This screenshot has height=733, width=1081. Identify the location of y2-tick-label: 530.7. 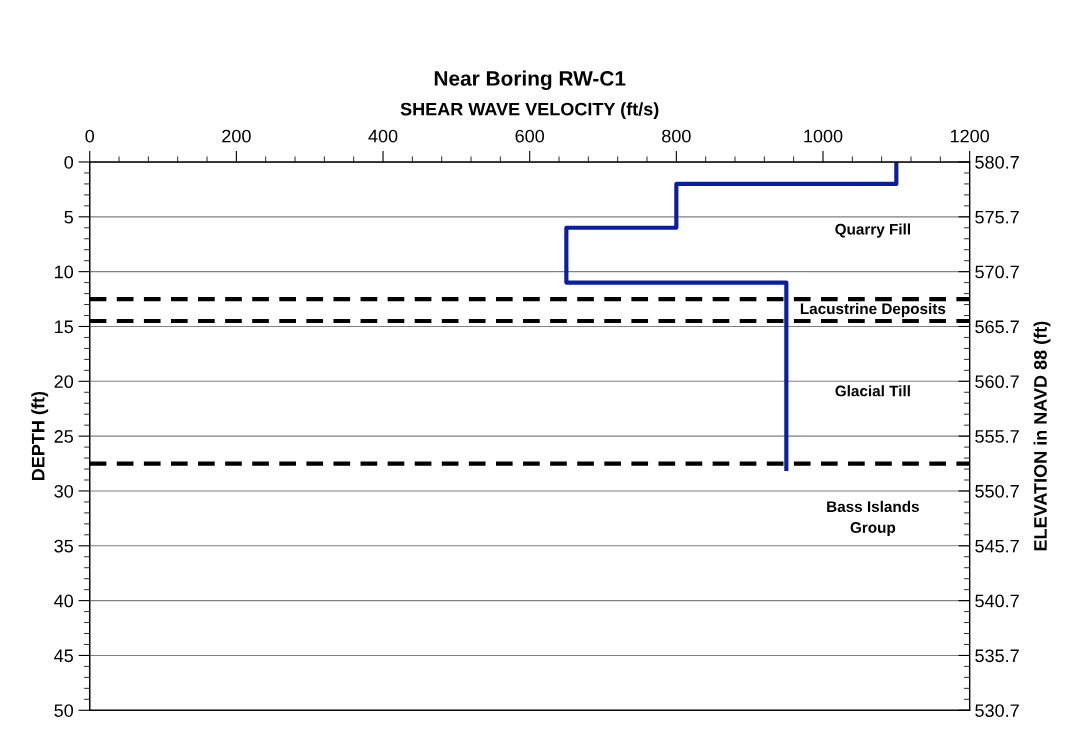
(997, 710).